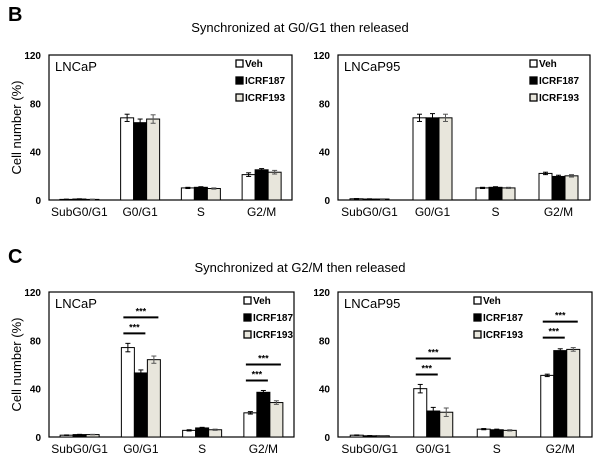 The width and height of the screenshot is (600, 460). I want to click on panel-label-c: C, so click(15, 257).